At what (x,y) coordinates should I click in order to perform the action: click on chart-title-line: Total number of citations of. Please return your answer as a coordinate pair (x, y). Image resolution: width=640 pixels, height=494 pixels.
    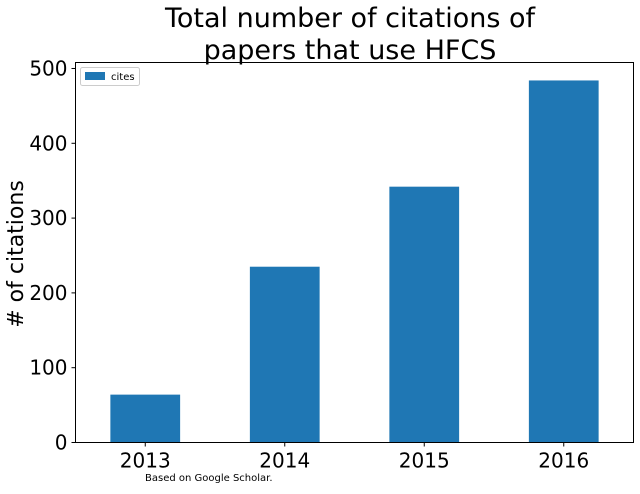
    Looking at the image, I should click on (350, 18).